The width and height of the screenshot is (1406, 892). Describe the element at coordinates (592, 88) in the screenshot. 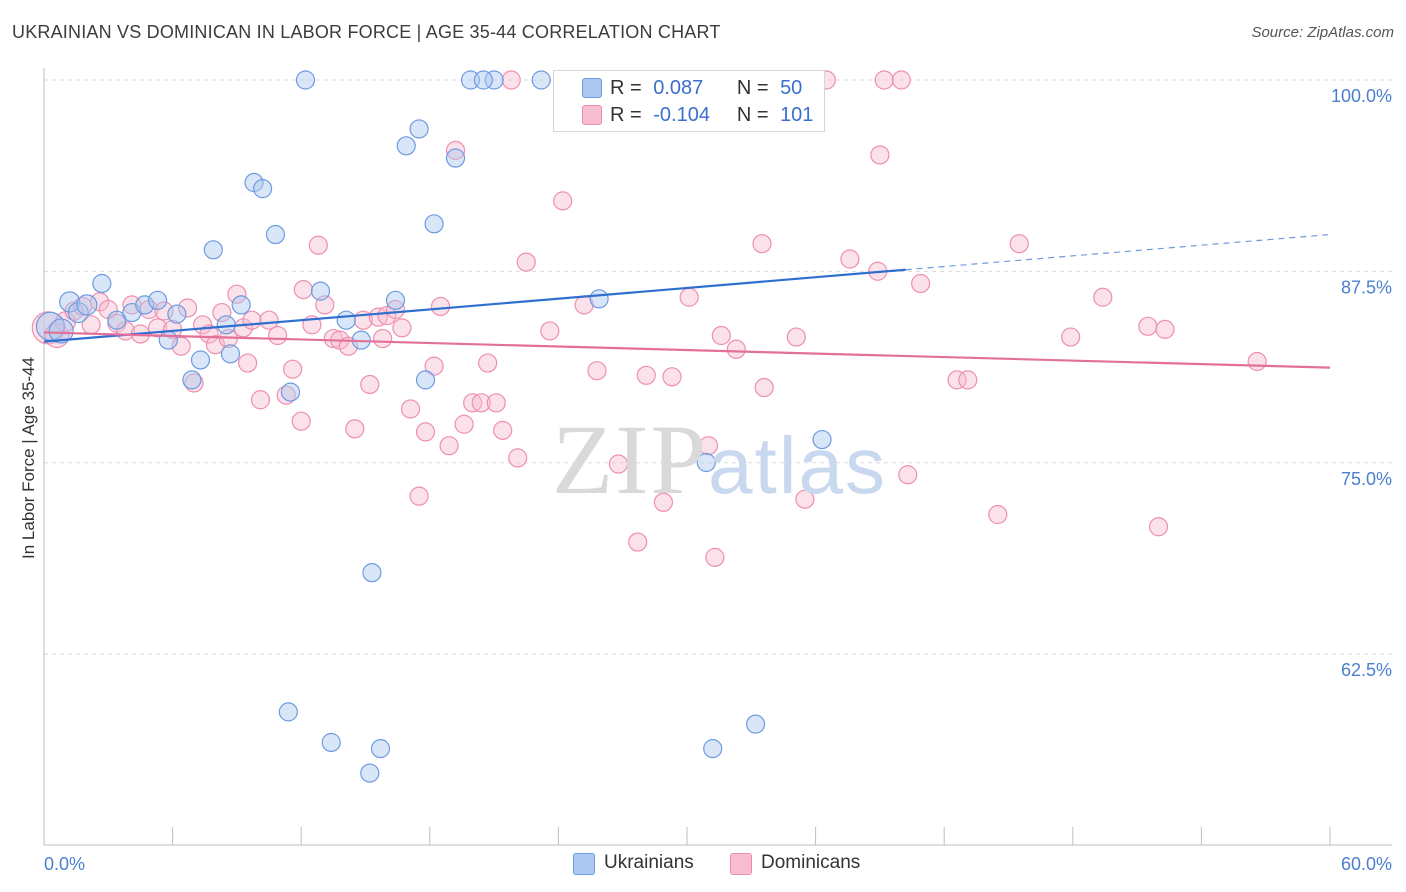

I see `legend-swatch-ukrainians` at that location.